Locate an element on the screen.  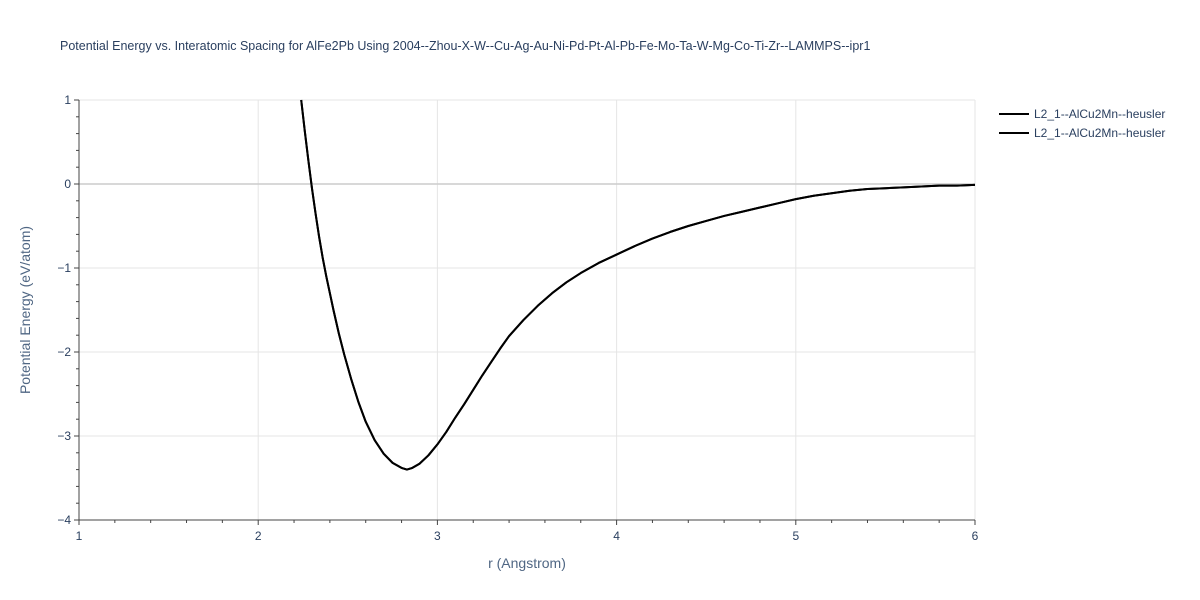
x-axis-ticks: 1 2 3 4 5 6 is located at coordinates (527, 536).